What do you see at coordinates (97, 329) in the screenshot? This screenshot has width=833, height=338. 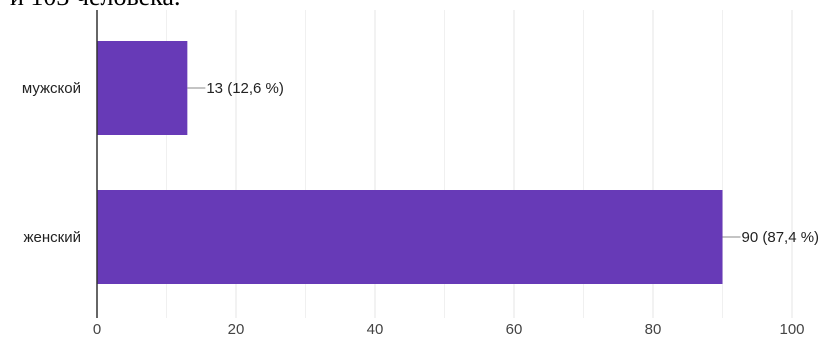 I see `x-tick-label: 0` at bounding box center [97, 329].